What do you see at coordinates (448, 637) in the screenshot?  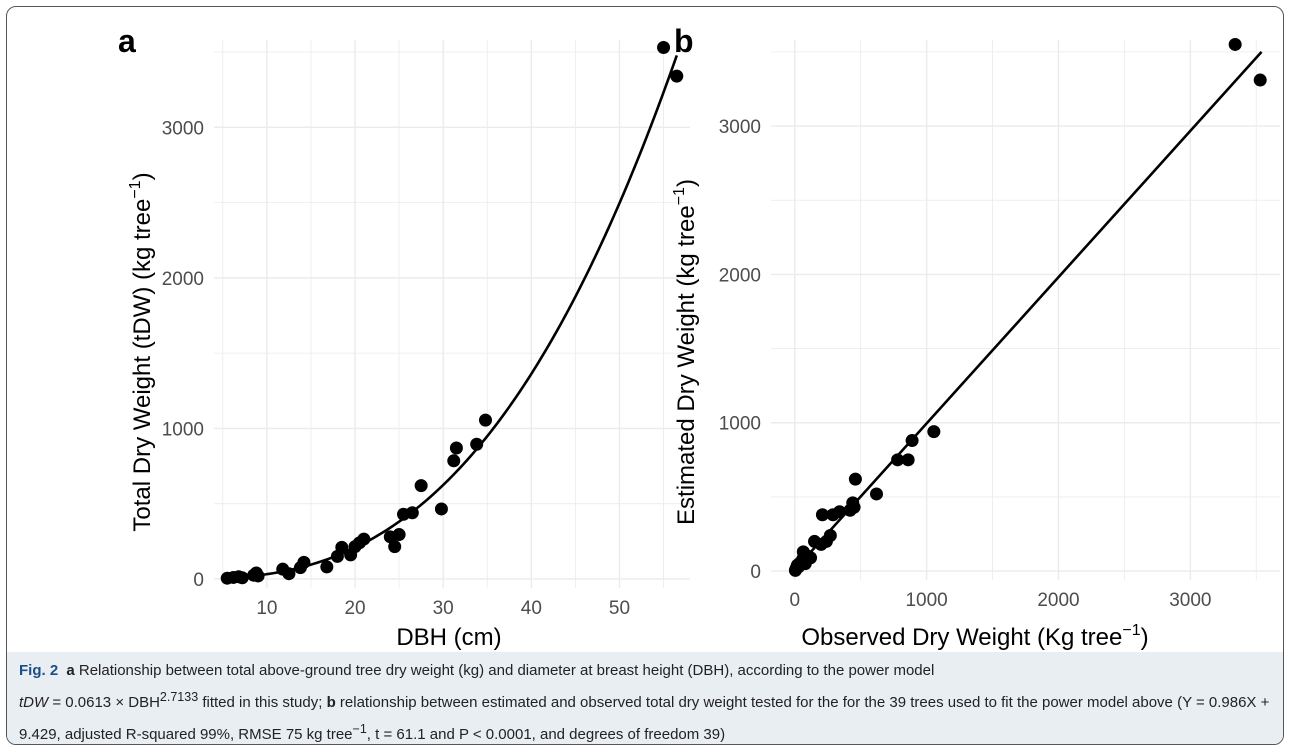 I see `x-axis-label-a: DBH (cm)` at bounding box center [448, 637].